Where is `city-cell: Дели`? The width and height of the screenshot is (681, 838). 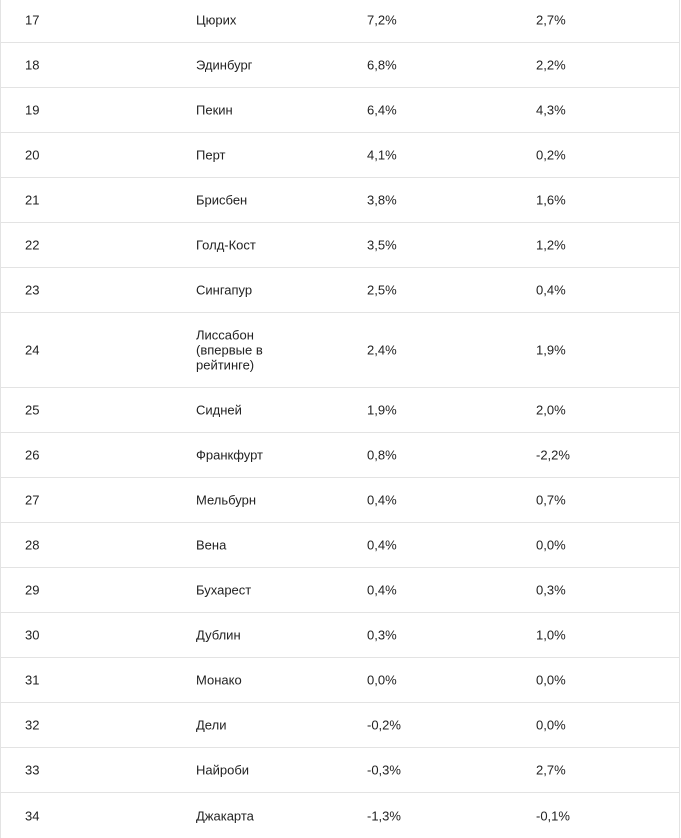 city-cell: Дели is located at coordinates (211, 725).